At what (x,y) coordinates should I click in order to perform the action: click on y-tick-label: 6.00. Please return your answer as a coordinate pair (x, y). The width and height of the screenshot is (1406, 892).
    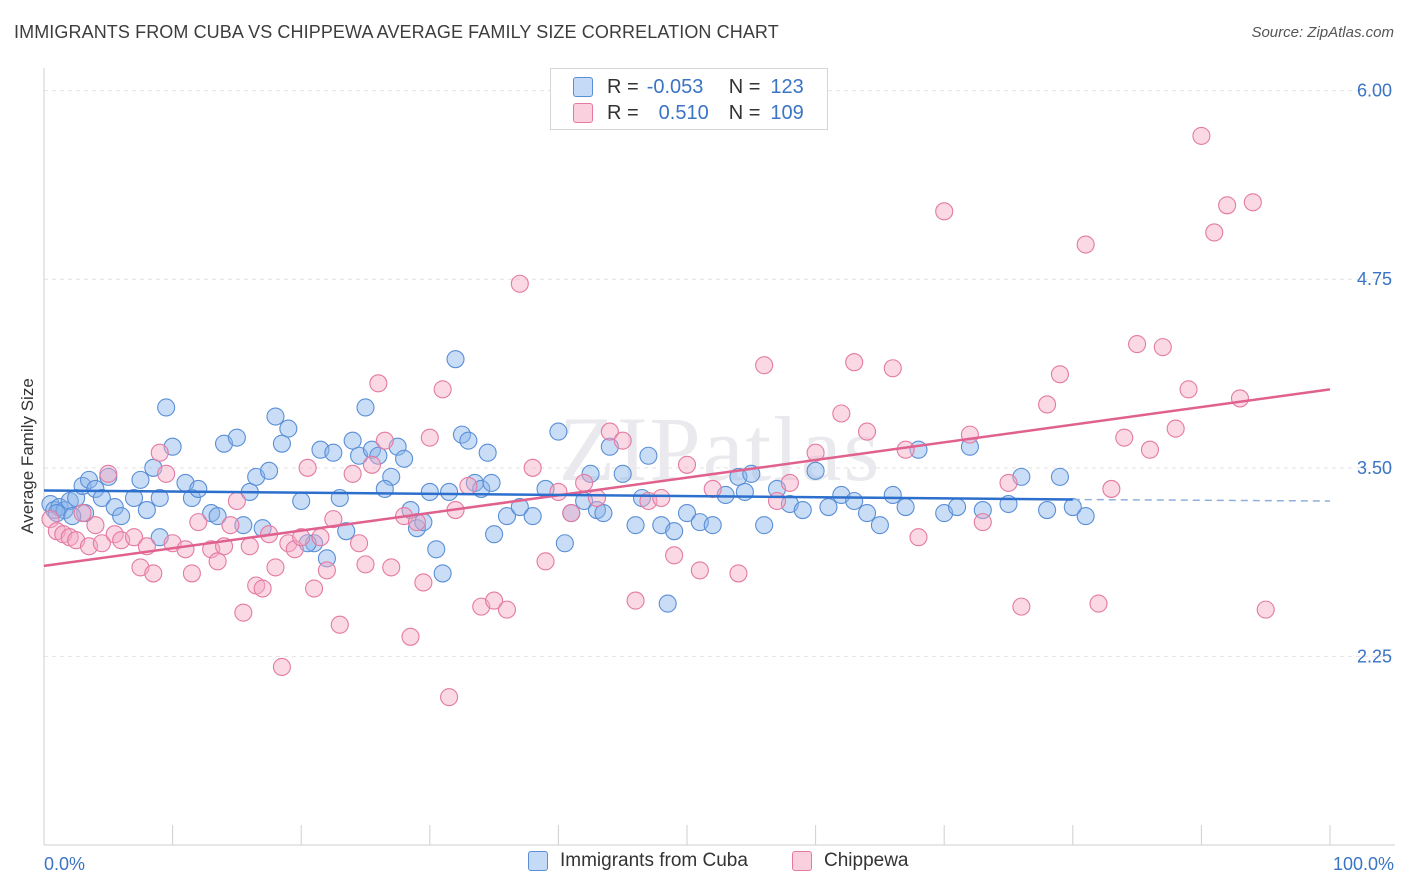
    Looking at the image, I should click on (1374, 91).